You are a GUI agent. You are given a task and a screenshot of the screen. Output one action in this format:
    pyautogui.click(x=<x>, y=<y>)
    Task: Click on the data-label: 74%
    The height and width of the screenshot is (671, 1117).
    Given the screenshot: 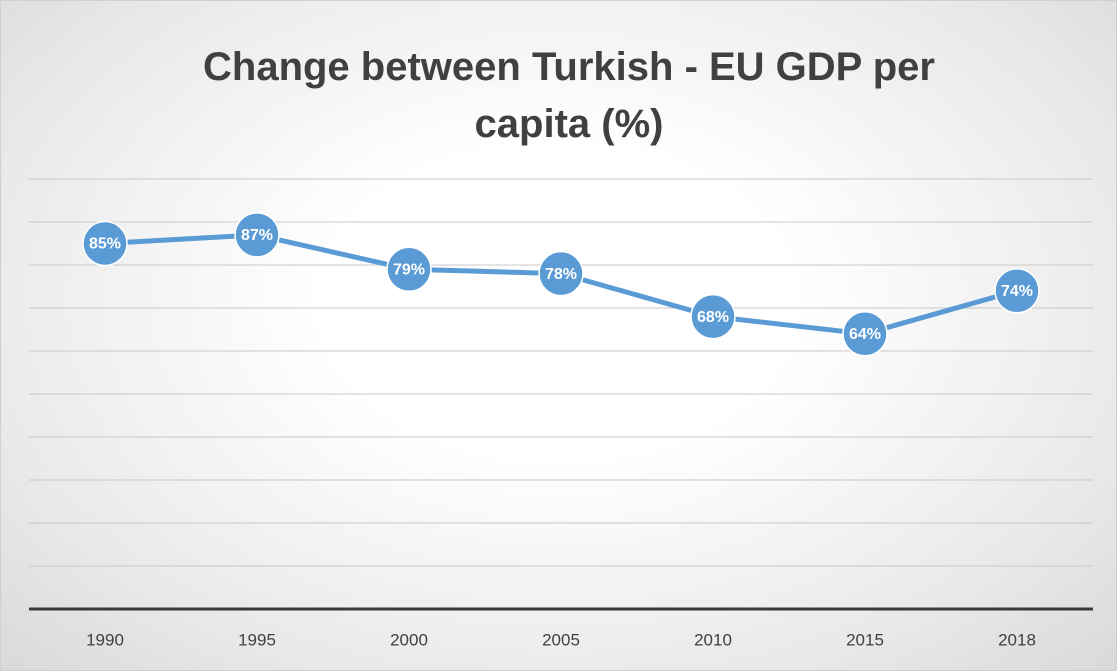 What is the action you would take?
    pyautogui.click(x=1017, y=291)
    